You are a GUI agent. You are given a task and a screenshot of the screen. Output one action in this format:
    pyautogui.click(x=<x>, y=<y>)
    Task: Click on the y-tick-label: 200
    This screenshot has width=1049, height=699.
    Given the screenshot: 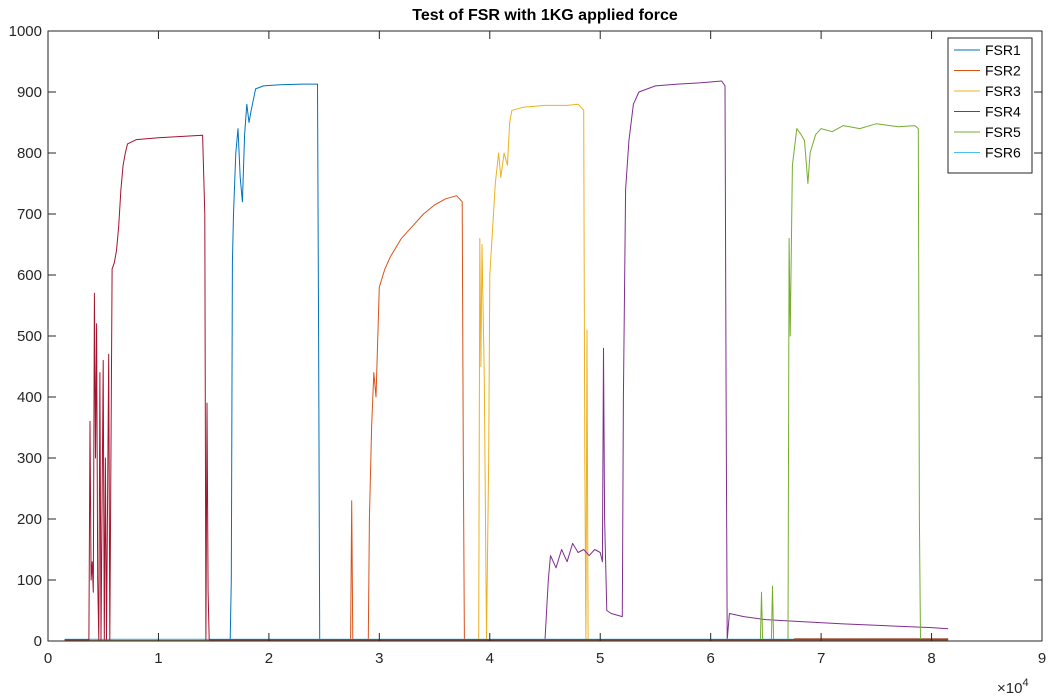 What is the action you would take?
    pyautogui.click(x=29, y=519)
    